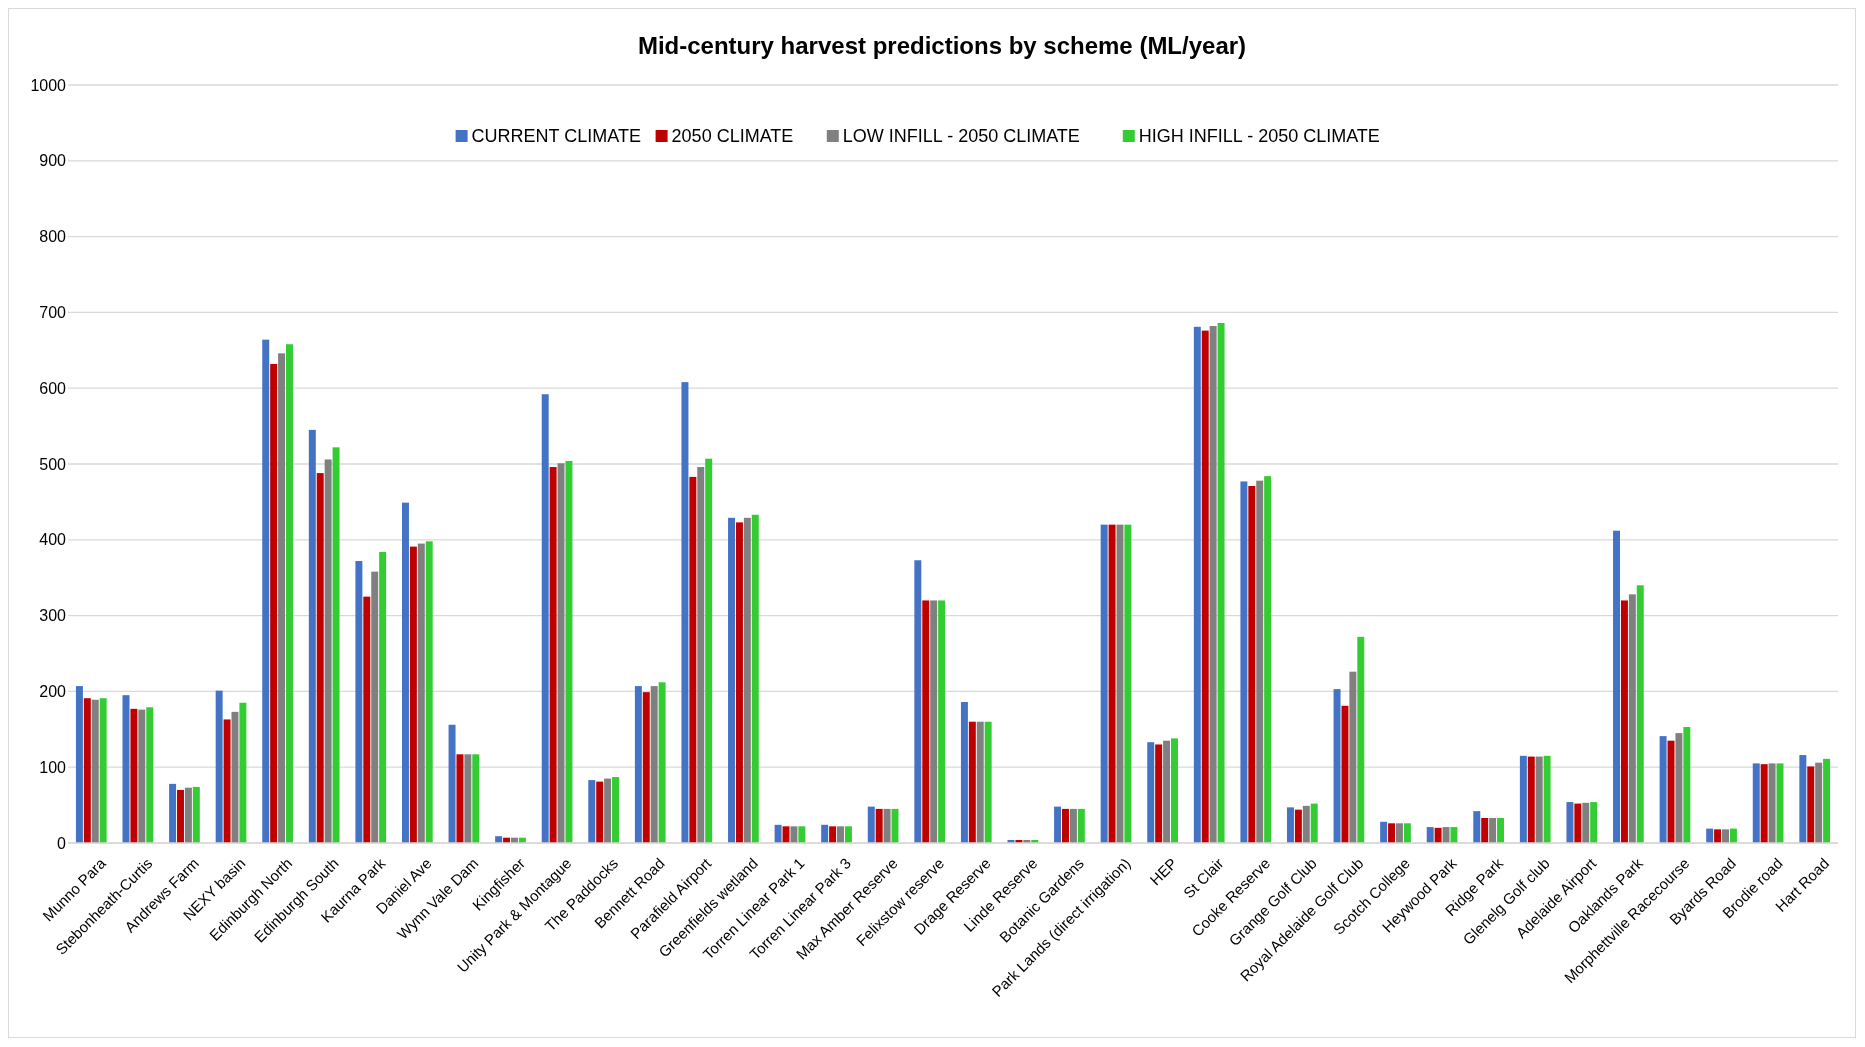 This screenshot has height=1047, width=1865. I want to click on y-tick-label: 0, so click(62, 843).